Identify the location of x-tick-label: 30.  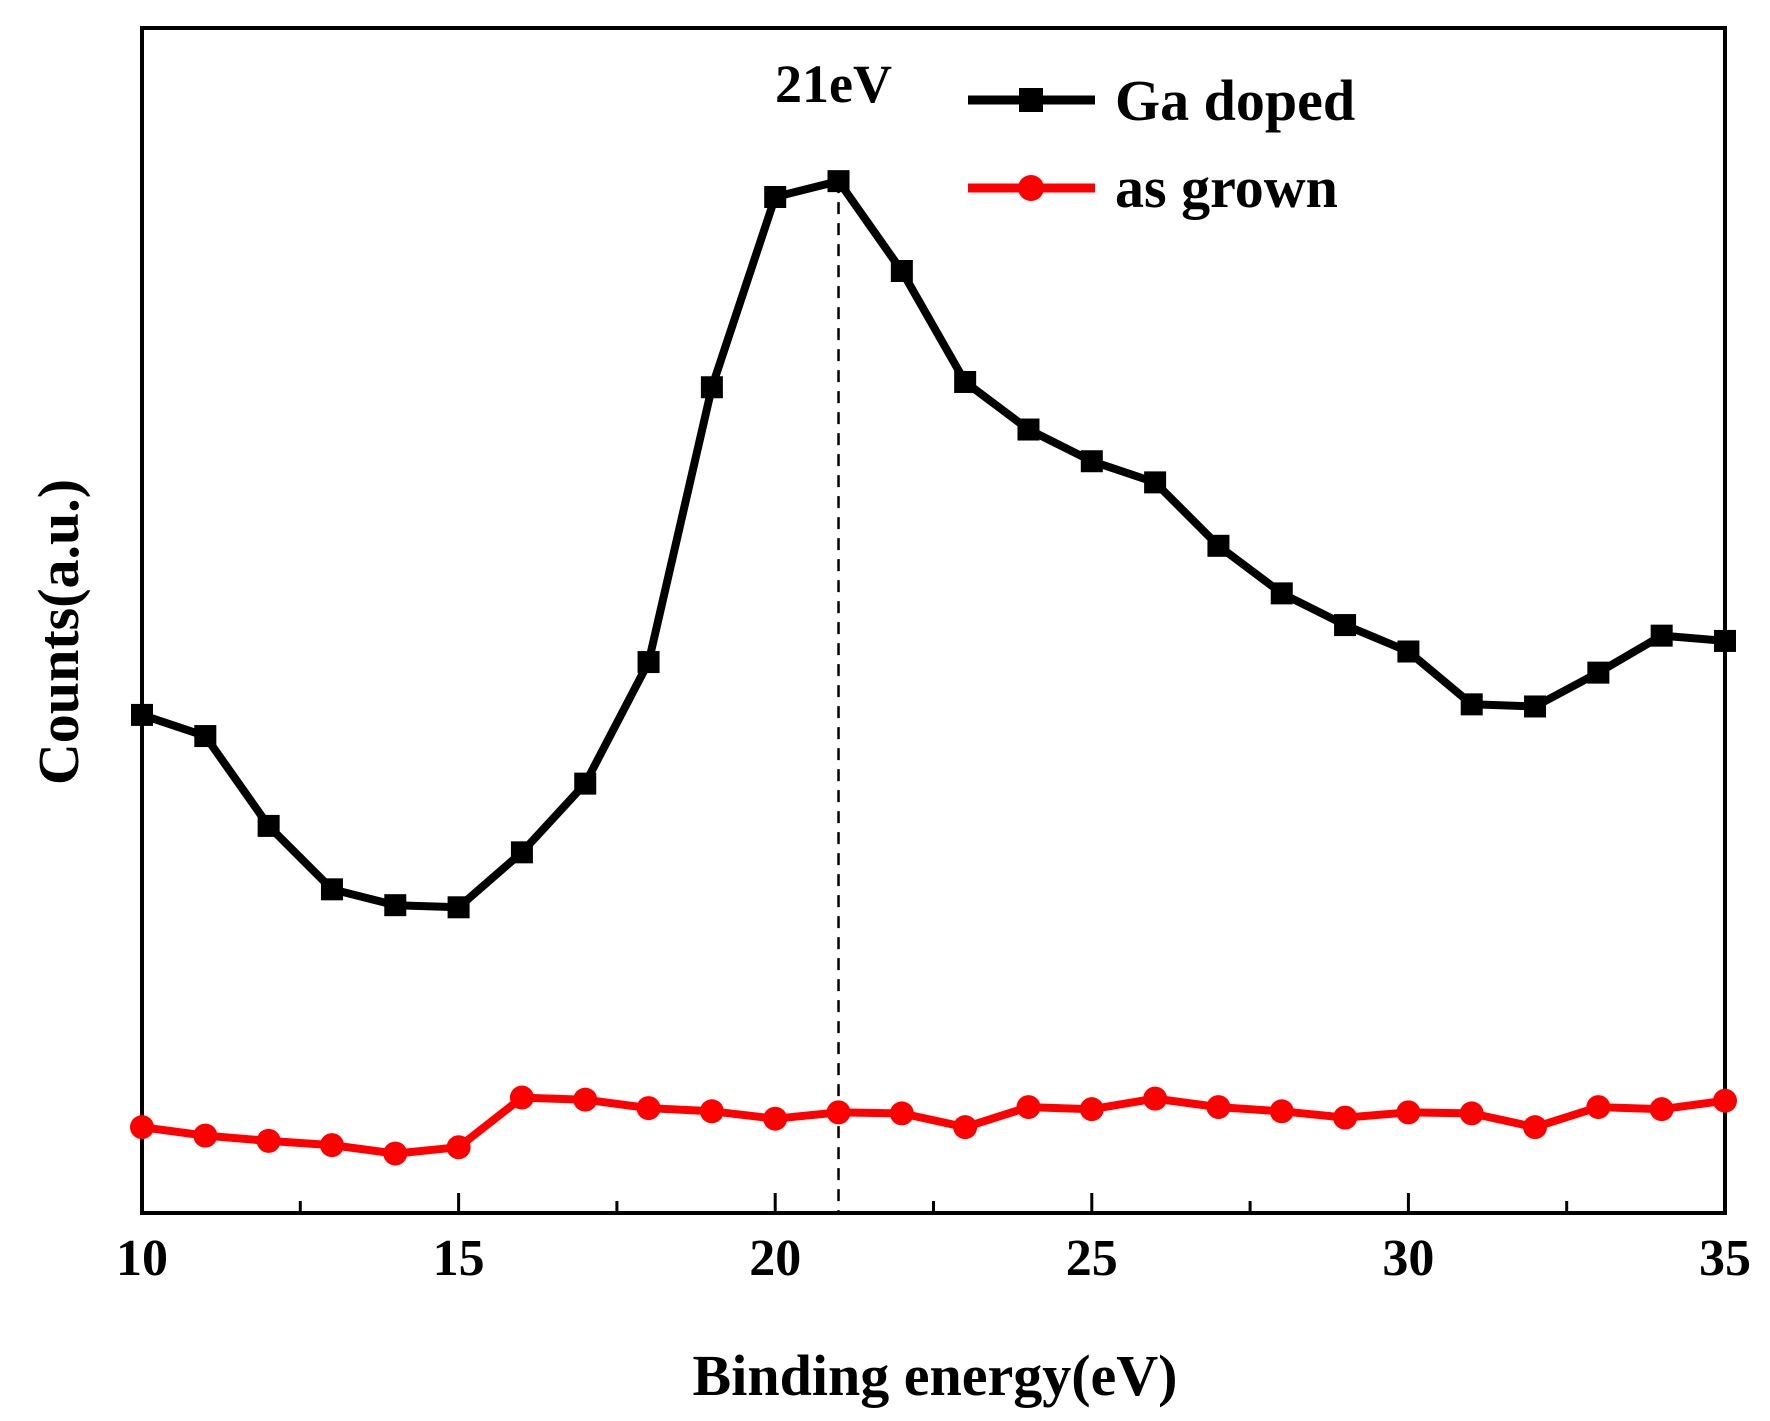
(1408, 1258).